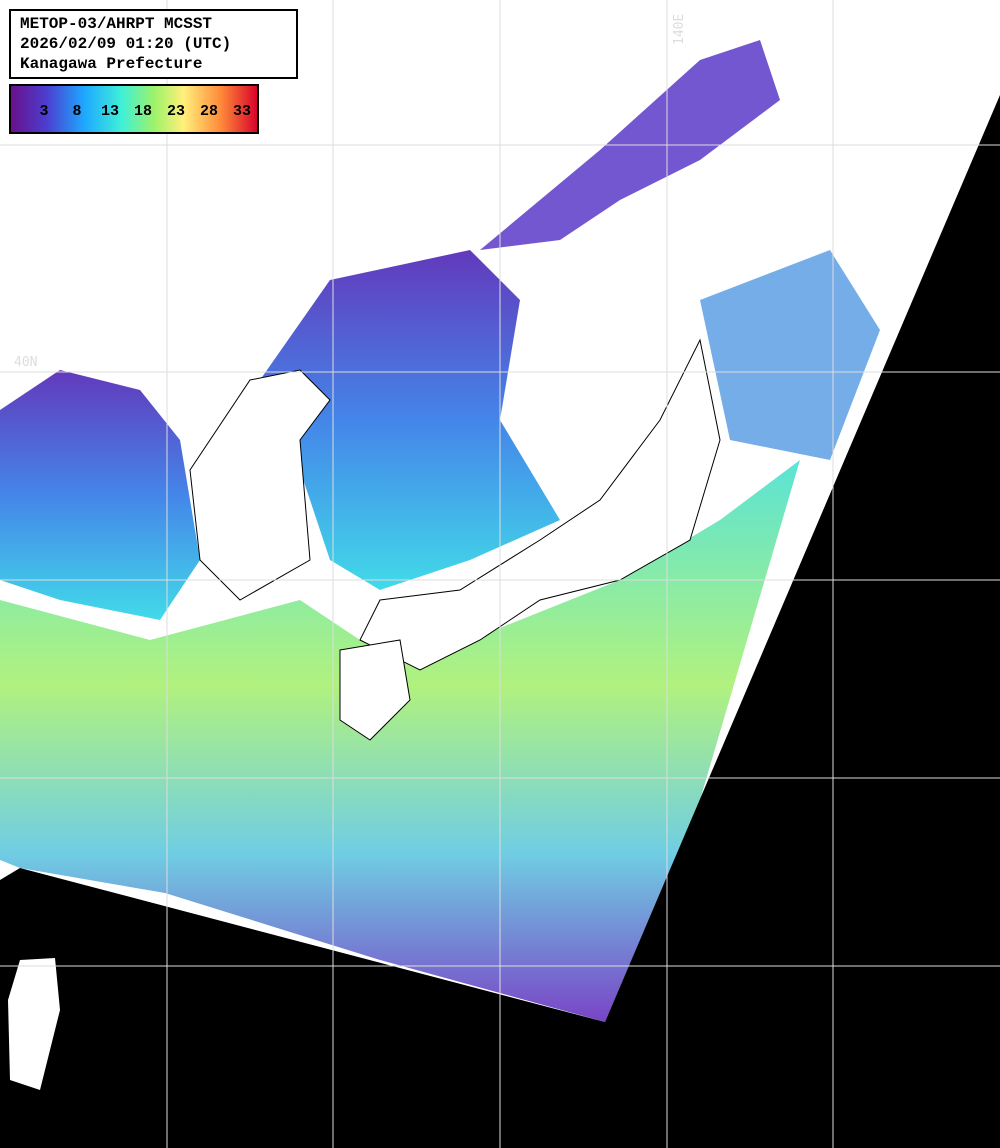  I want to click on longitude-label: 140E, so click(679, 29).